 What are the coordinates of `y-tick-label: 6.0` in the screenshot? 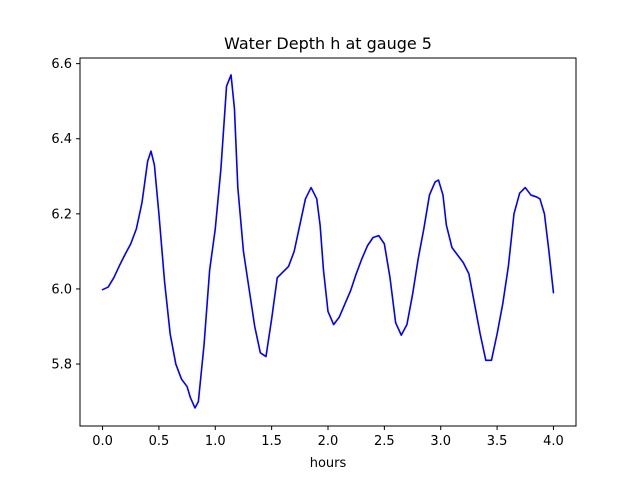 It's located at (61, 289).